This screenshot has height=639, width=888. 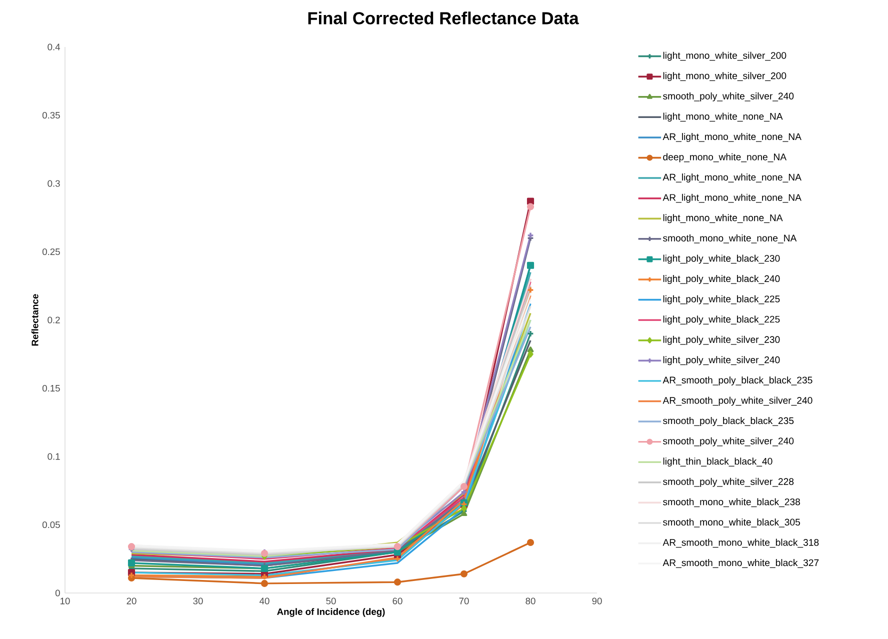 What do you see at coordinates (34, 320) in the screenshot?
I see `y-axis-title: Reflectance` at bounding box center [34, 320].